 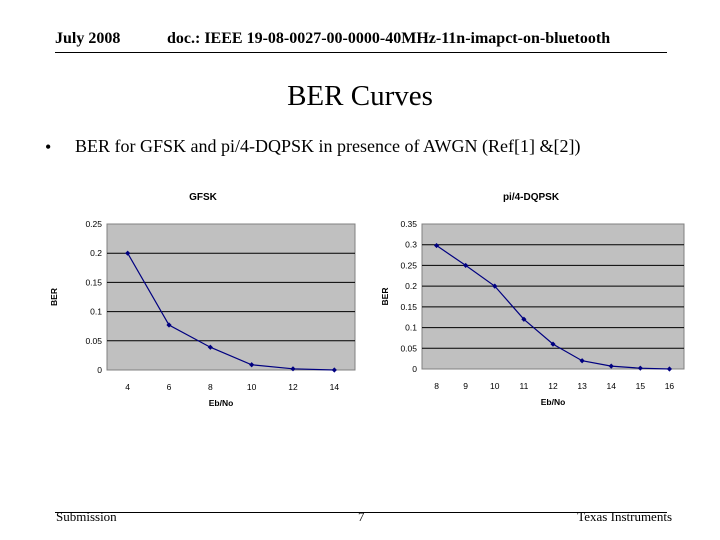 What do you see at coordinates (408, 224) in the screenshot?
I see `y-tick-label: 0.35` at bounding box center [408, 224].